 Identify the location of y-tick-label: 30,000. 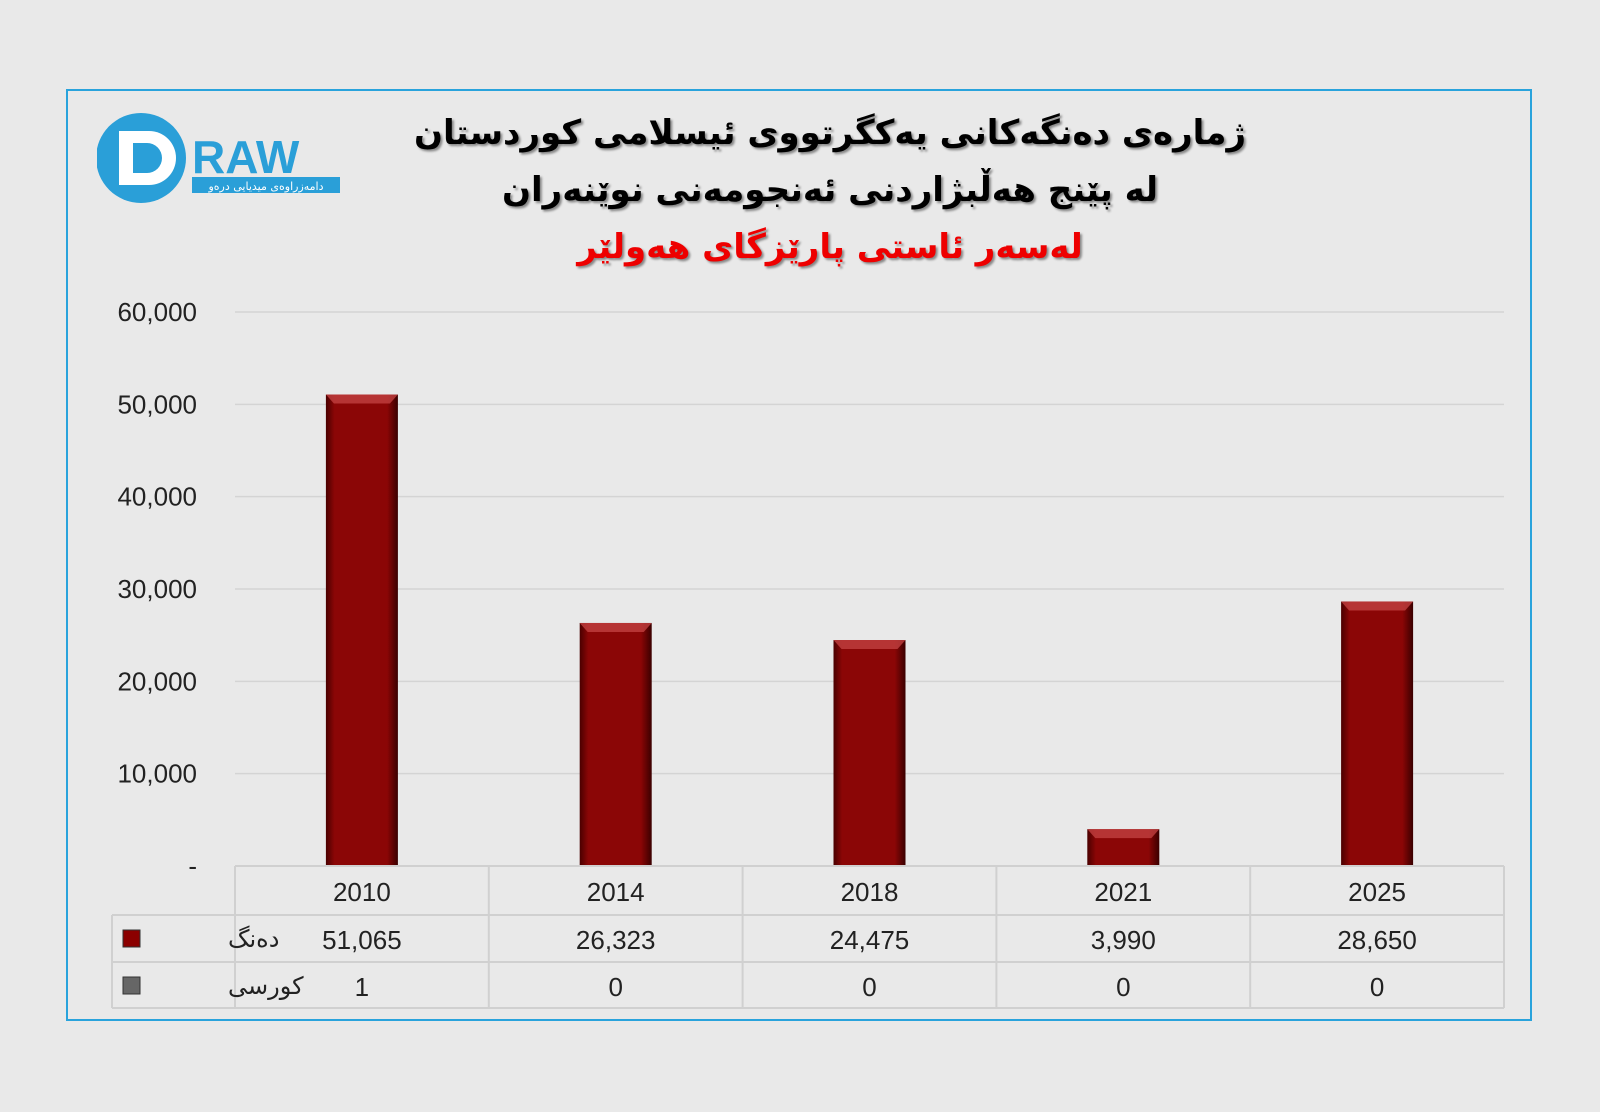
(157, 589).